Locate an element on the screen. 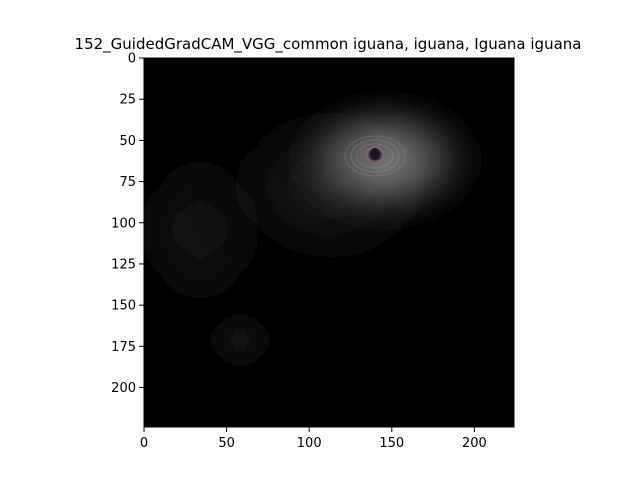  x-tick-label: 0 is located at coordinates (144, 443).